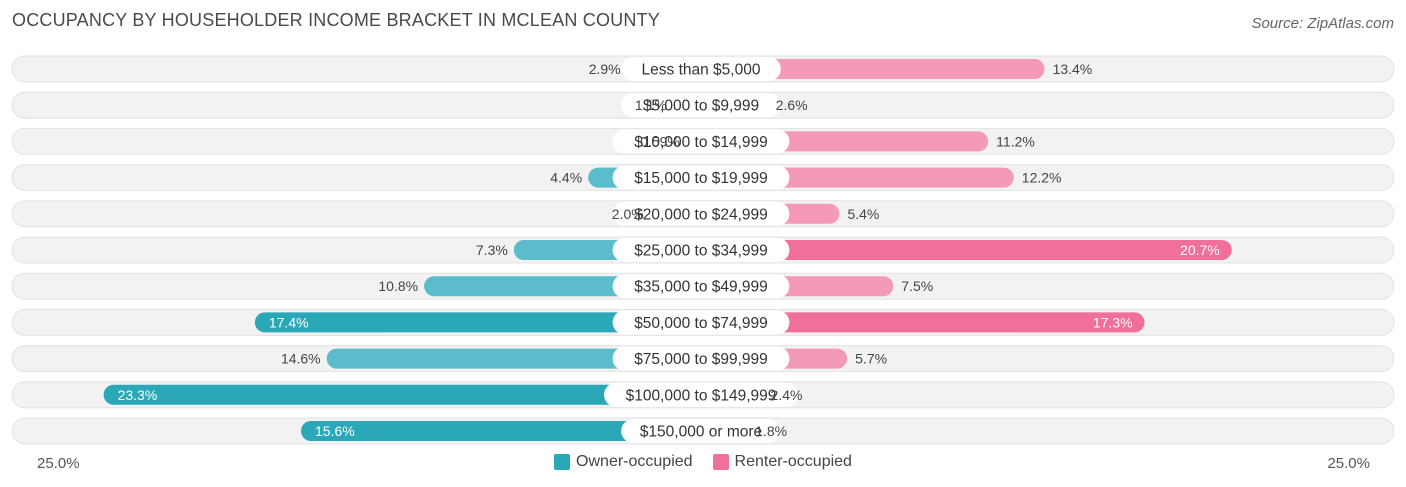  Describe the element at coordinates (605, 69) in the screenshot. I see `owner-value-label: 2.9%` at that location.